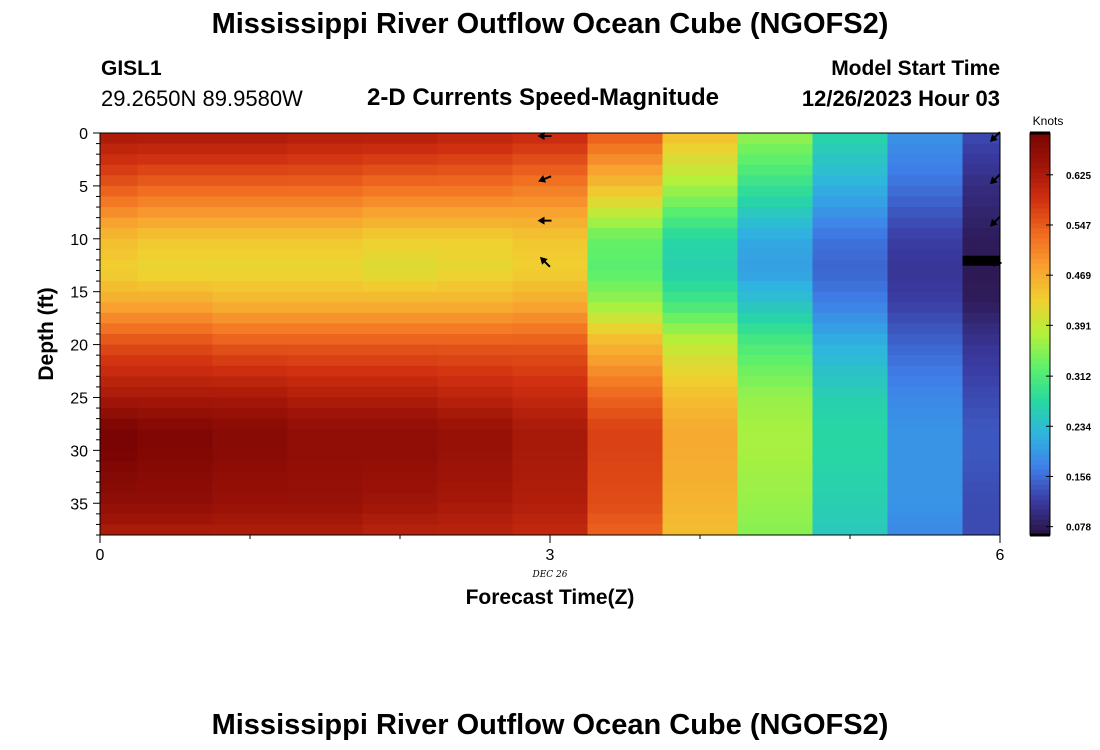 Image resolution: width=1100 pixels, height=750 pixels. What do you see at coordinates (79, 293) in the screenshot?
I see `y-tick-label: 15` at bounding box center [79, 293].